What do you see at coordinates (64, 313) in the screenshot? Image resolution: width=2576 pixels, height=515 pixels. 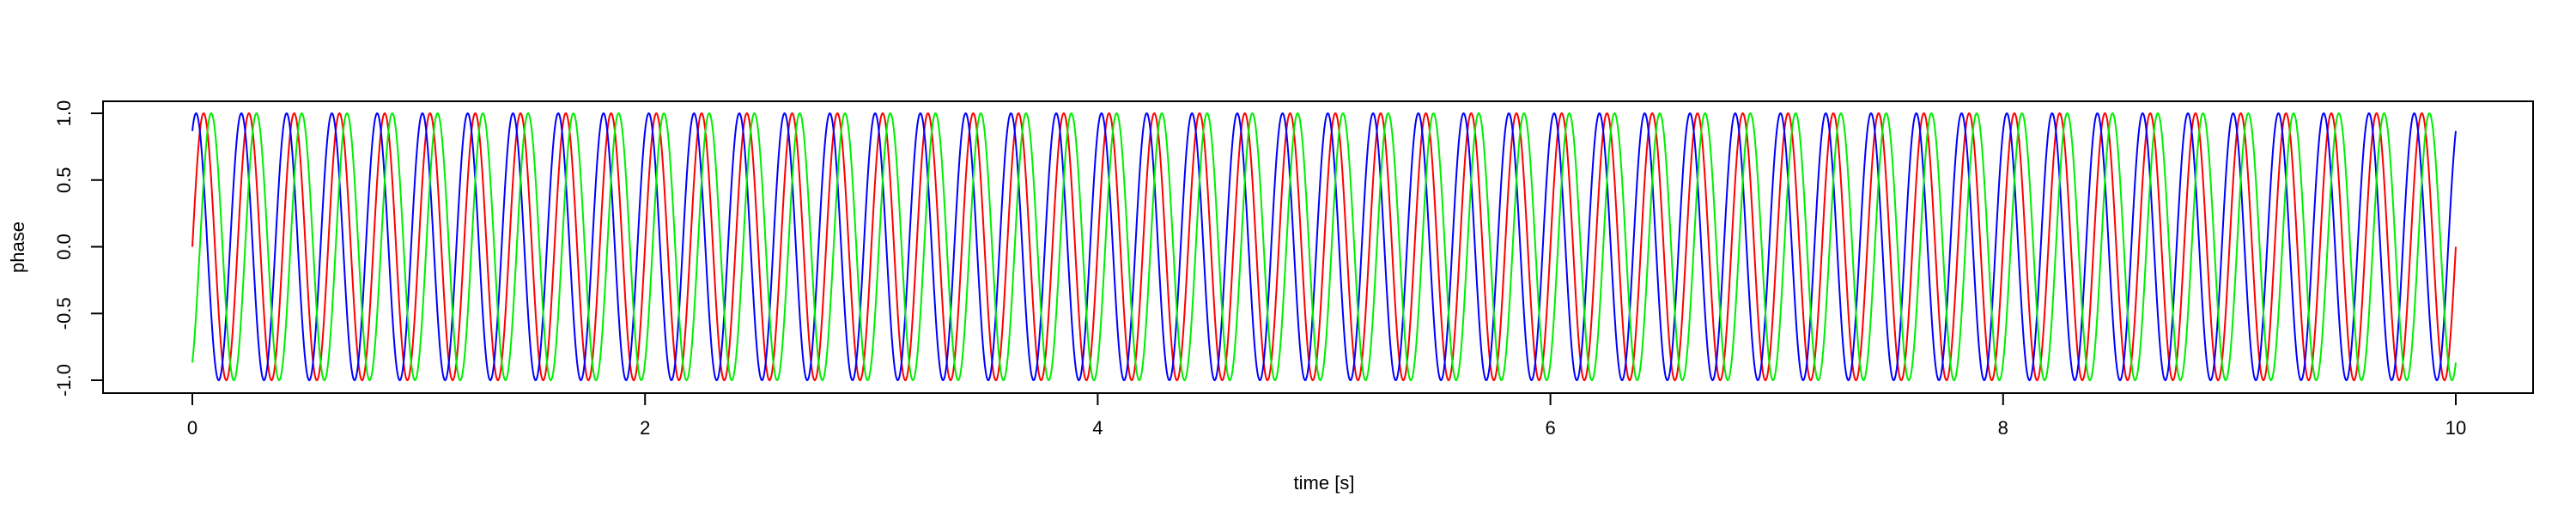 I see `y-tick-label: -0.5` at bounding box center [64, 313].